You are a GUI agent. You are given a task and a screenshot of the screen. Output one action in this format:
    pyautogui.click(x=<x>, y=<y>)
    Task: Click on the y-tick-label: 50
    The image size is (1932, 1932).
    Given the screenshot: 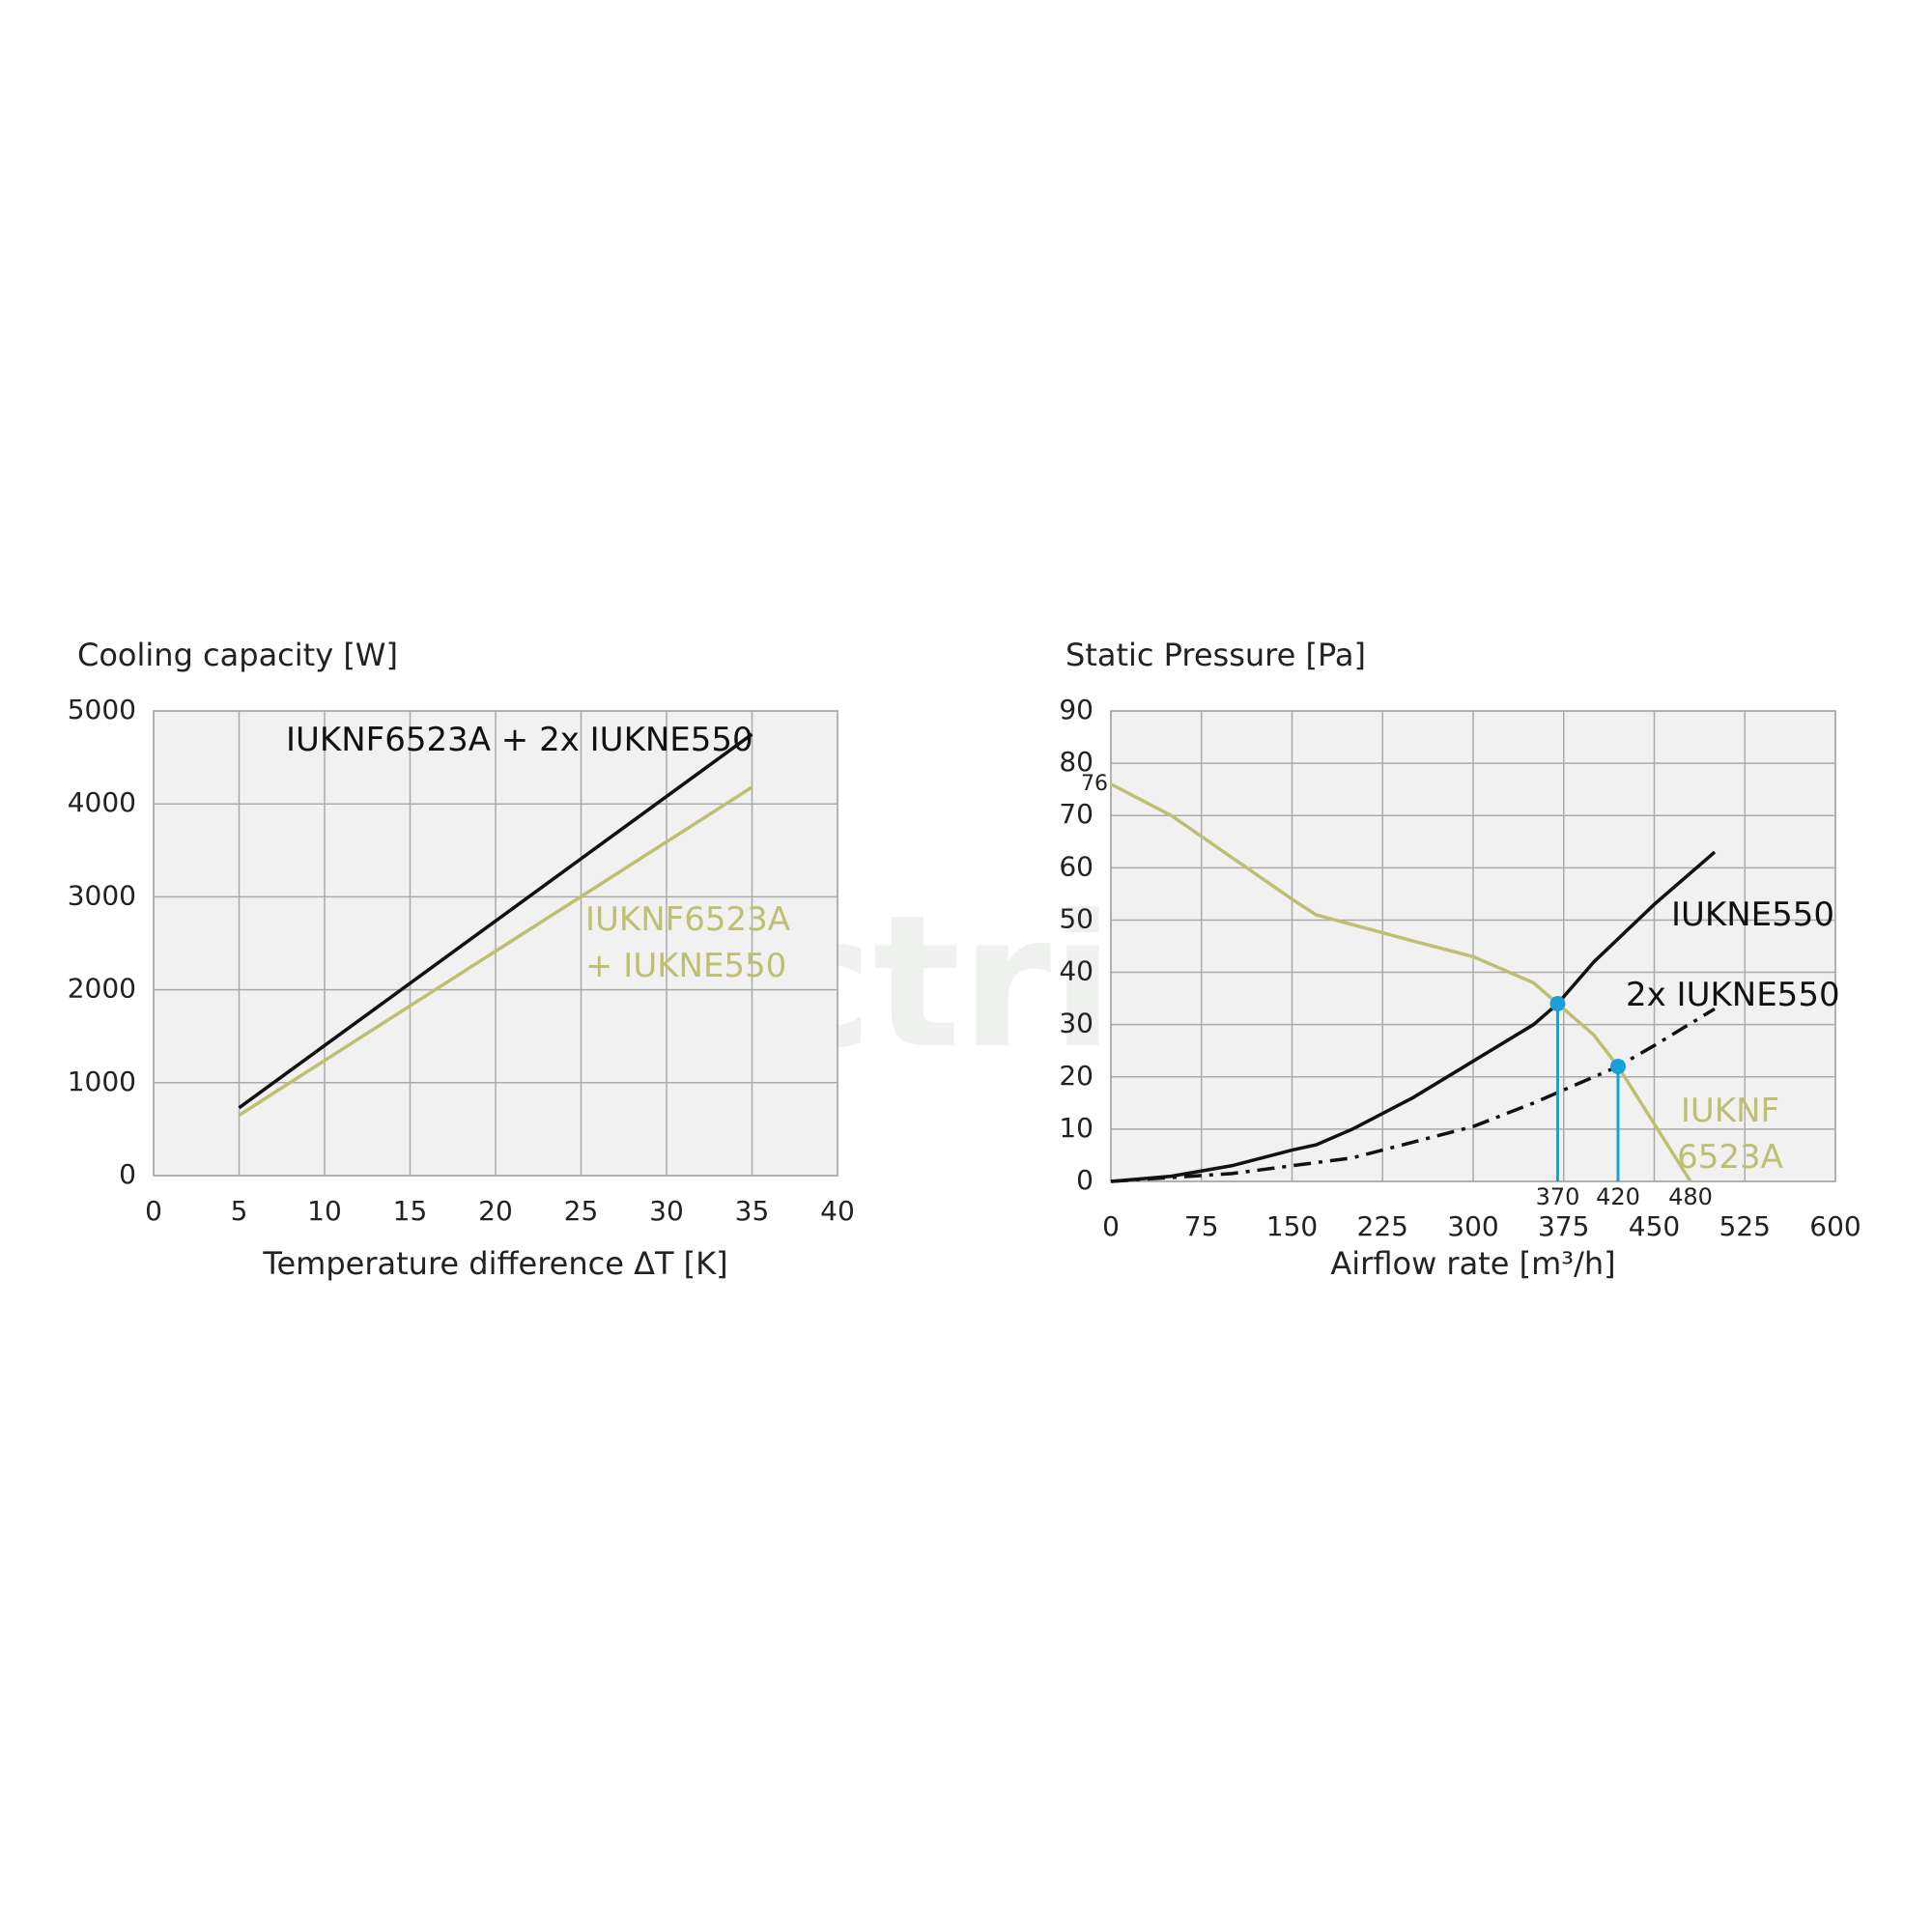 What is the action you would take?
    pyautogui.click(x=1076, y=918)
    